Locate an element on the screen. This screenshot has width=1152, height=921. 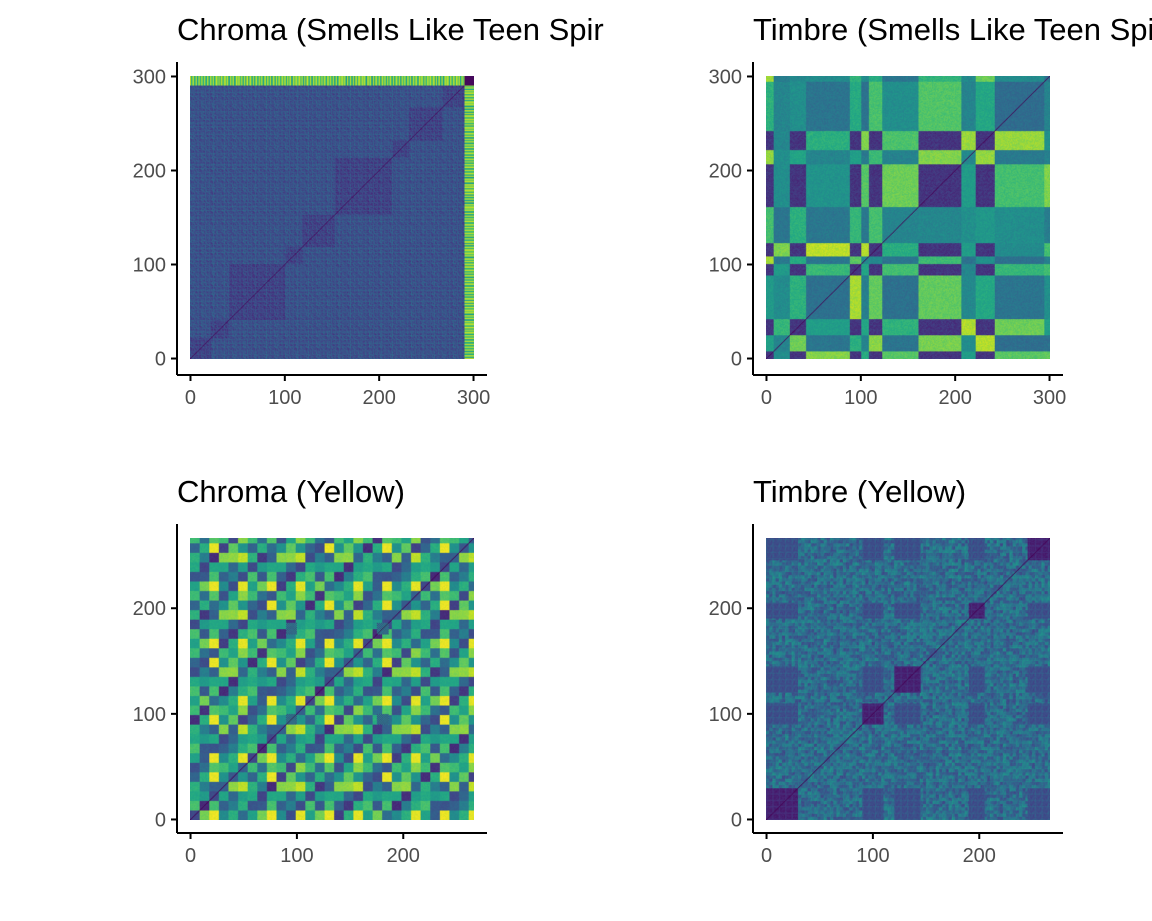
chart-panel-timbre-yellow: 0 100 200 0 100 200 is located at coordinates (886, 695).